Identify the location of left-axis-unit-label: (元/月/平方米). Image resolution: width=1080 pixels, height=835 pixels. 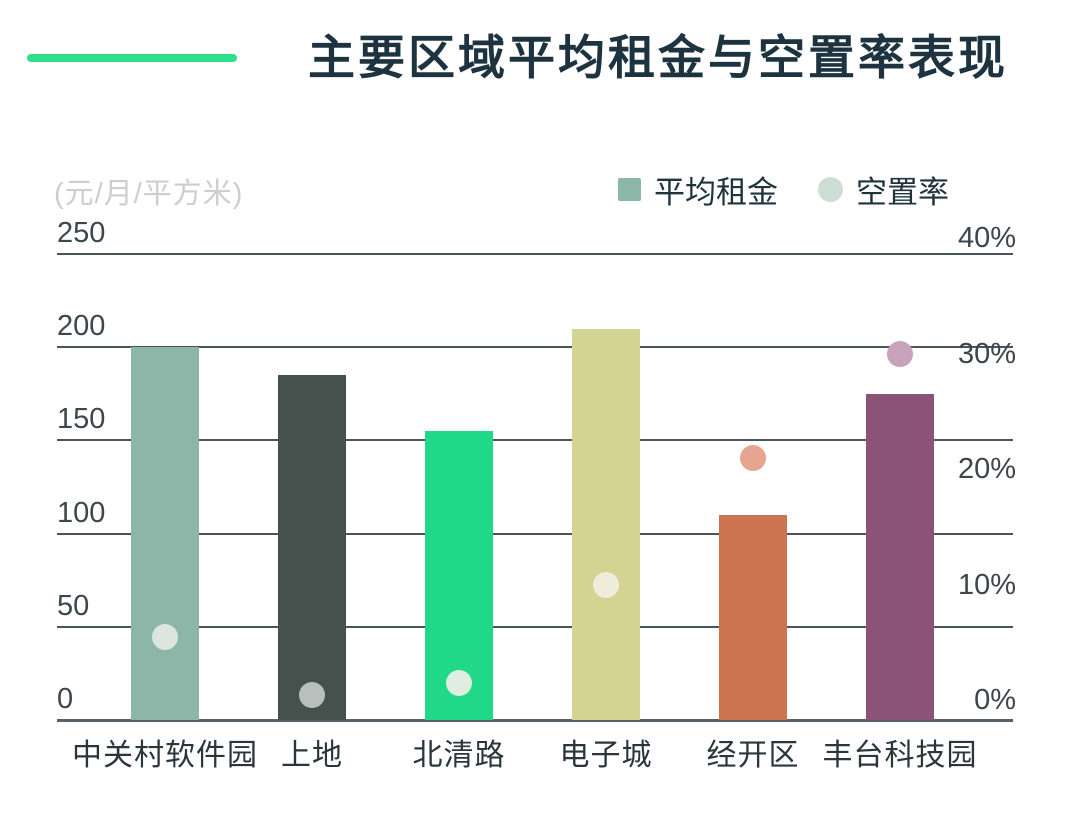
(149, 194).